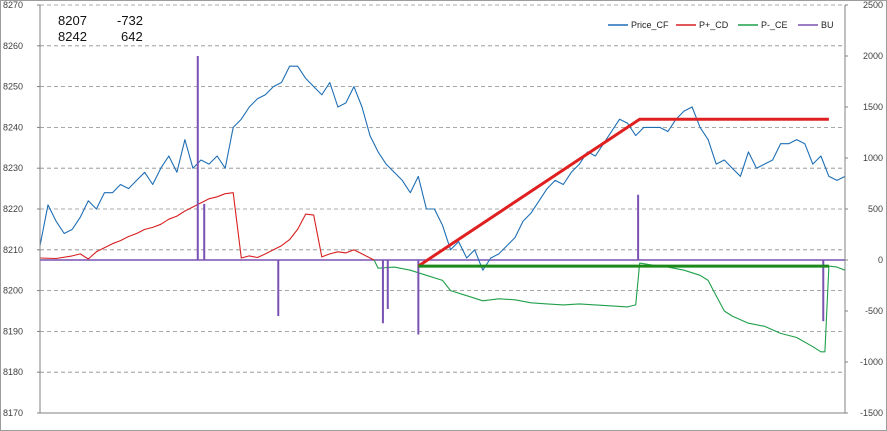 Image resolution: width=887 pixels, height=431 pixels. I want to click on legend: Price_CF P+_CD P-_CE BU, so click(721, 25).